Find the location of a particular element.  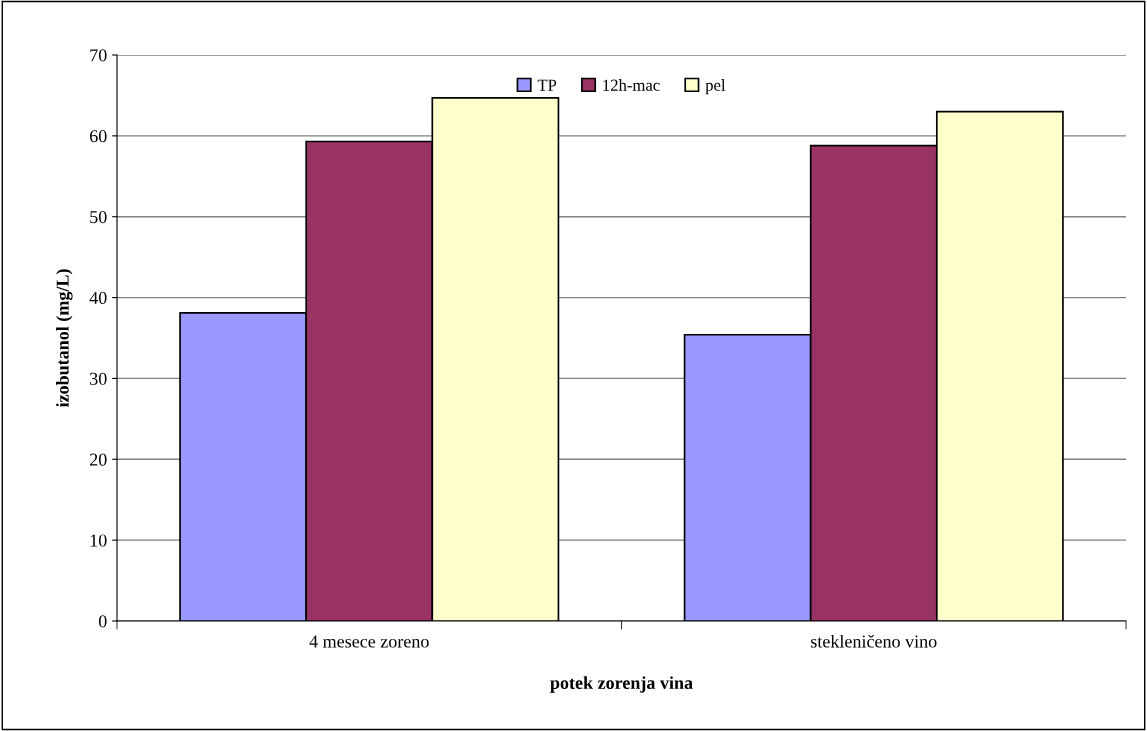

y-tick-label: 30 is located at coordinates (98, 378).